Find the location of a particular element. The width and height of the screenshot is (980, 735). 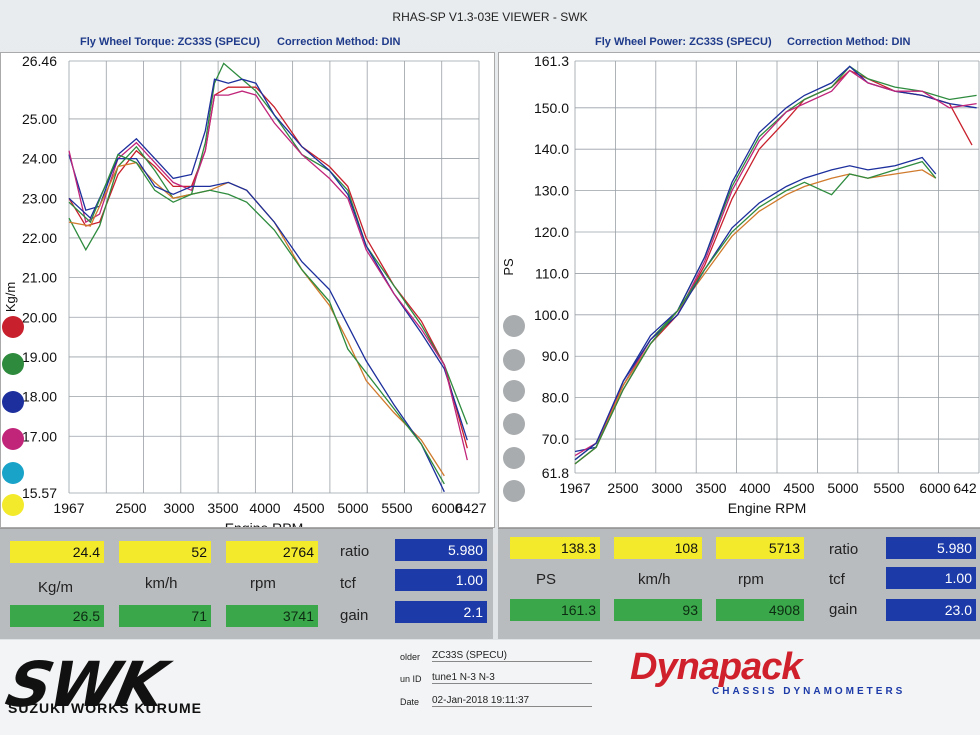

speed-unit: km/h is located at coordinates (161, 583).